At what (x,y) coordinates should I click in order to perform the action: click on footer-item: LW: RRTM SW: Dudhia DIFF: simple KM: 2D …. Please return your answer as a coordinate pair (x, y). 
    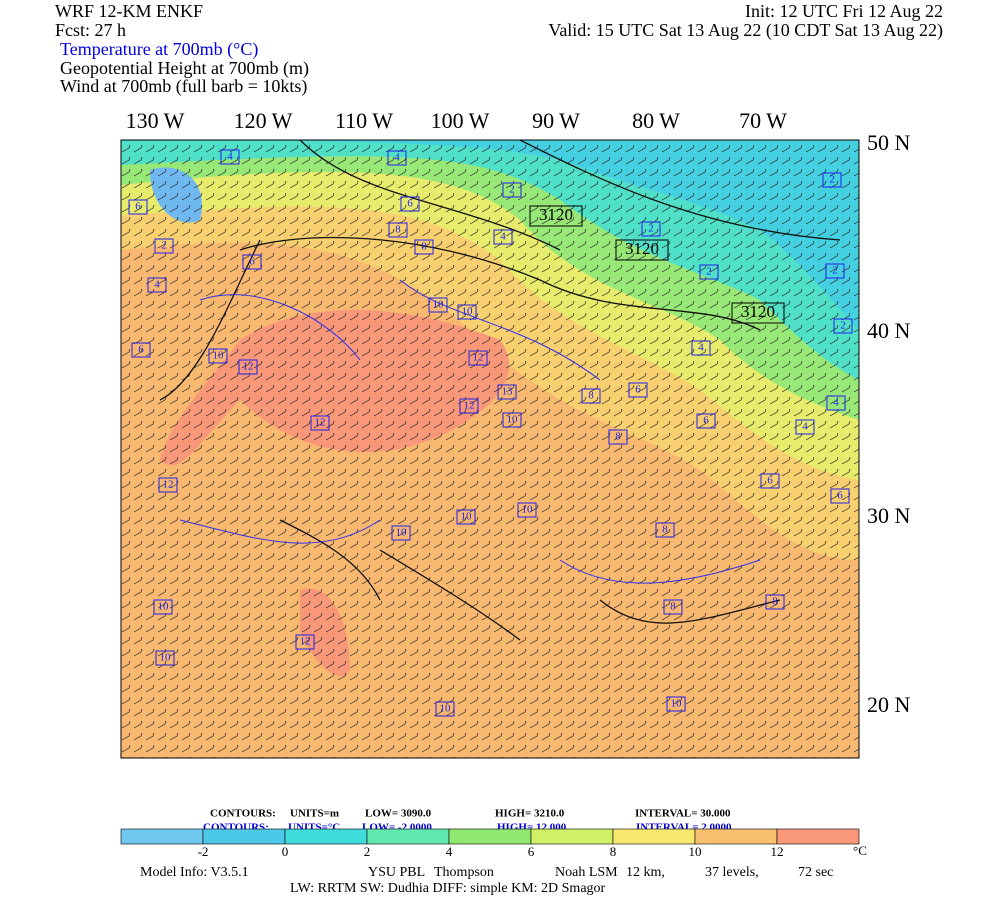
    Looking at the image, I should click on (448, 888).